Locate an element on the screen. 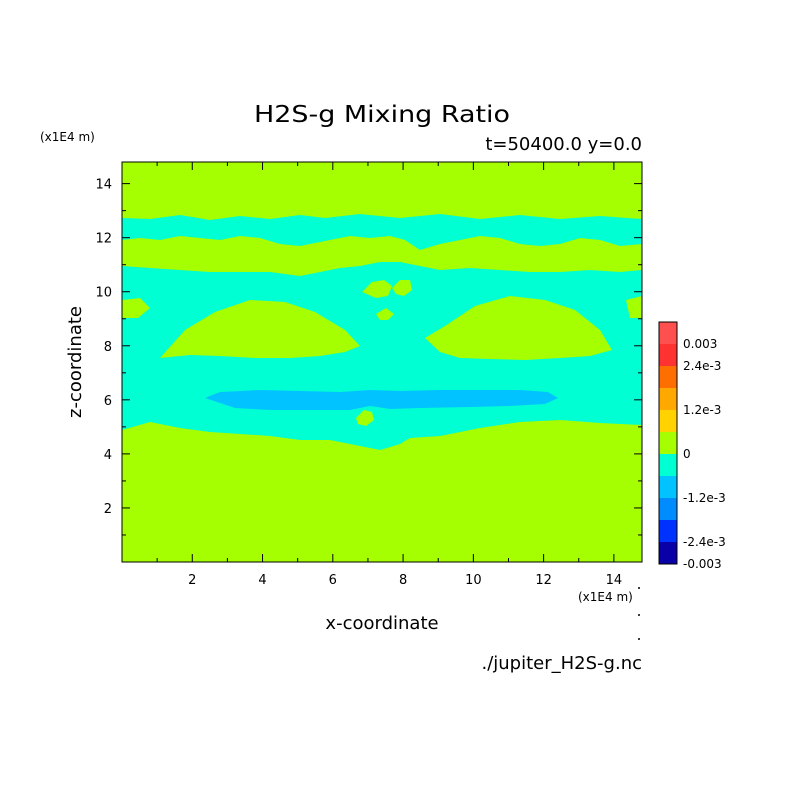  lower-blob is located at coordinates (365, 418).